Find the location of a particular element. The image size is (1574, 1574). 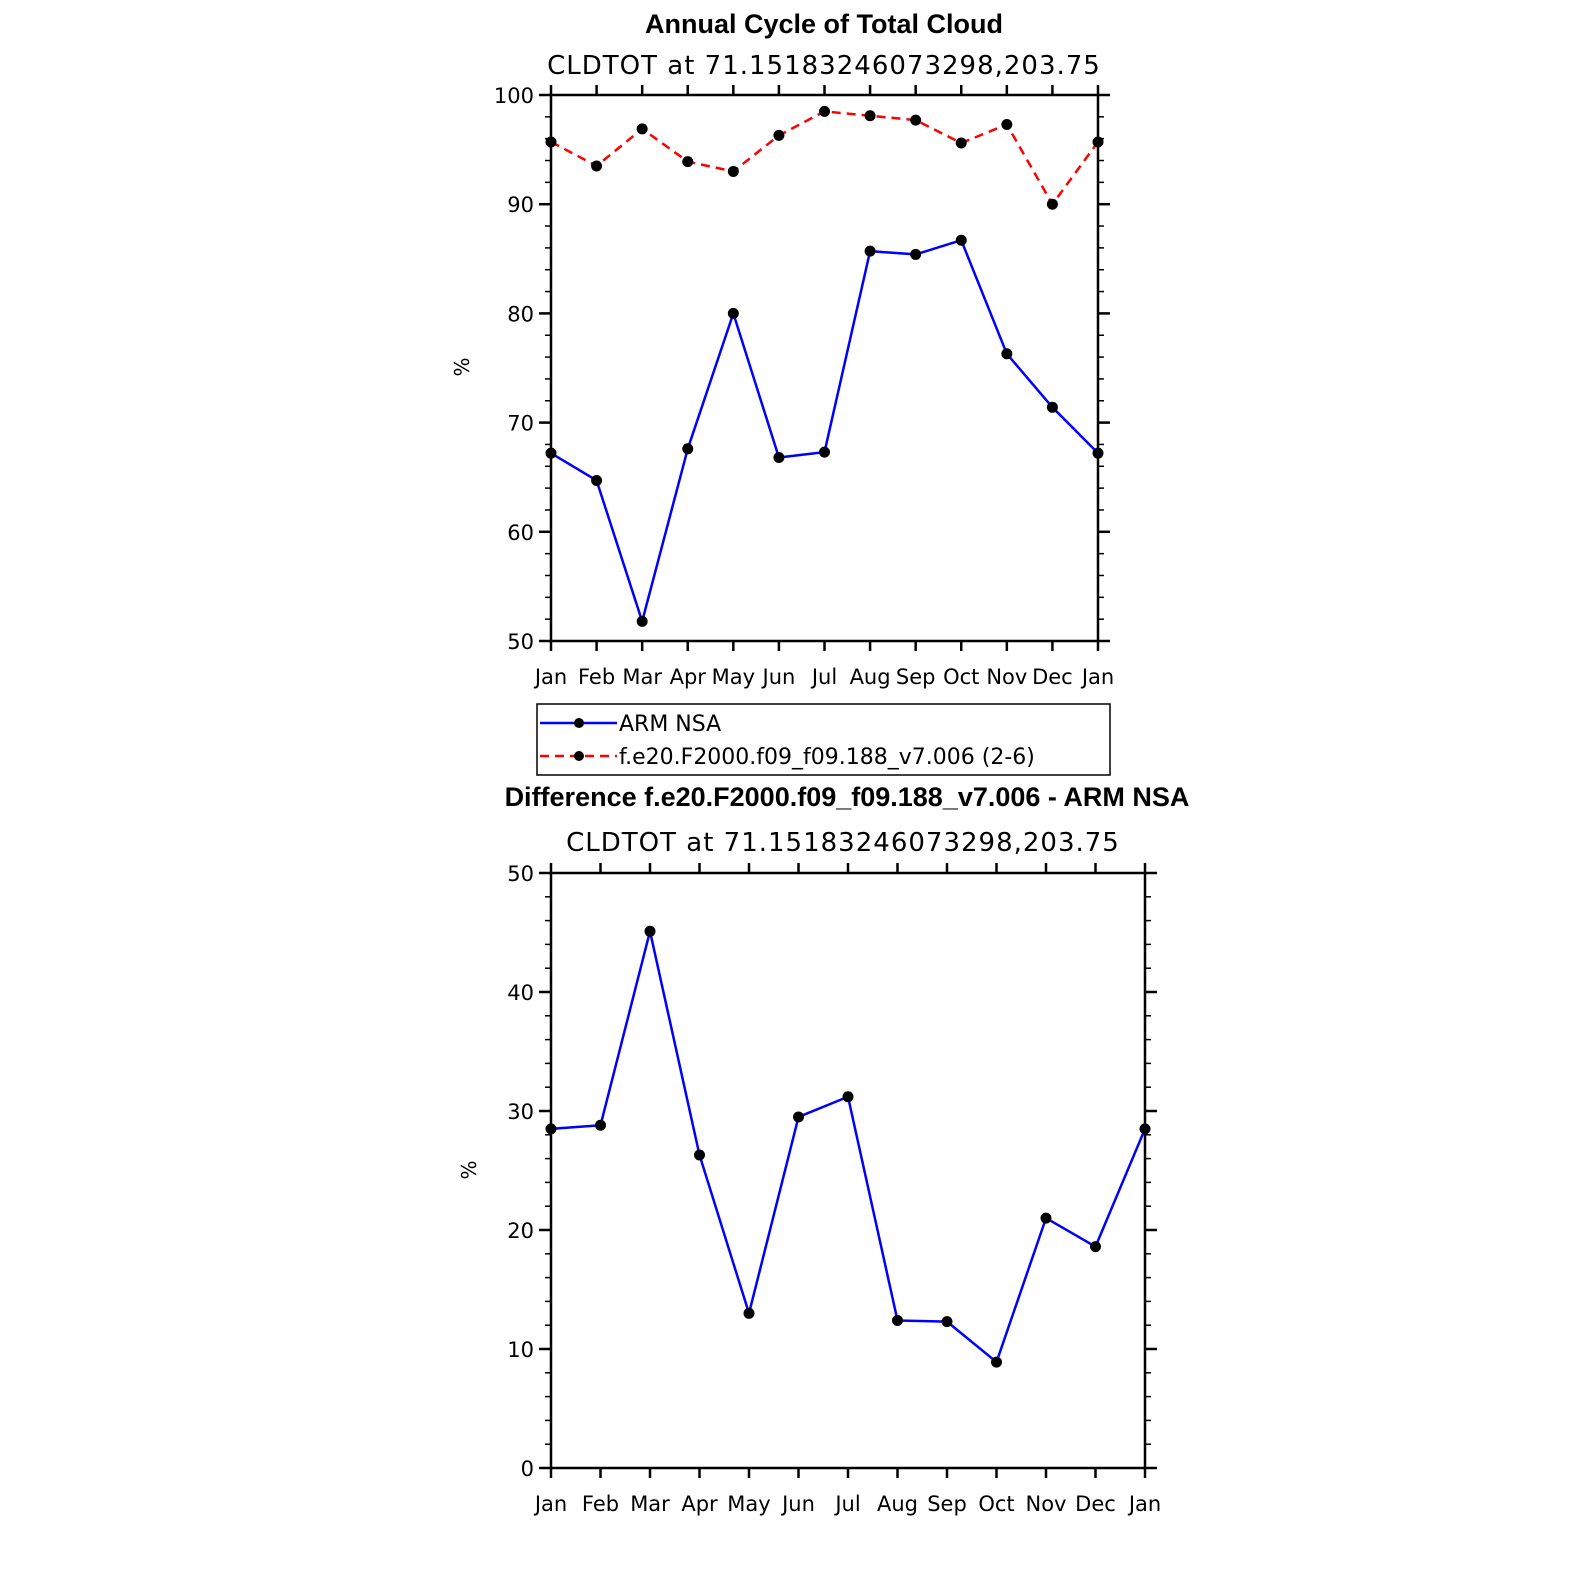

chart2-x-tick-label: Oct is located at coordinates (996, 1504).